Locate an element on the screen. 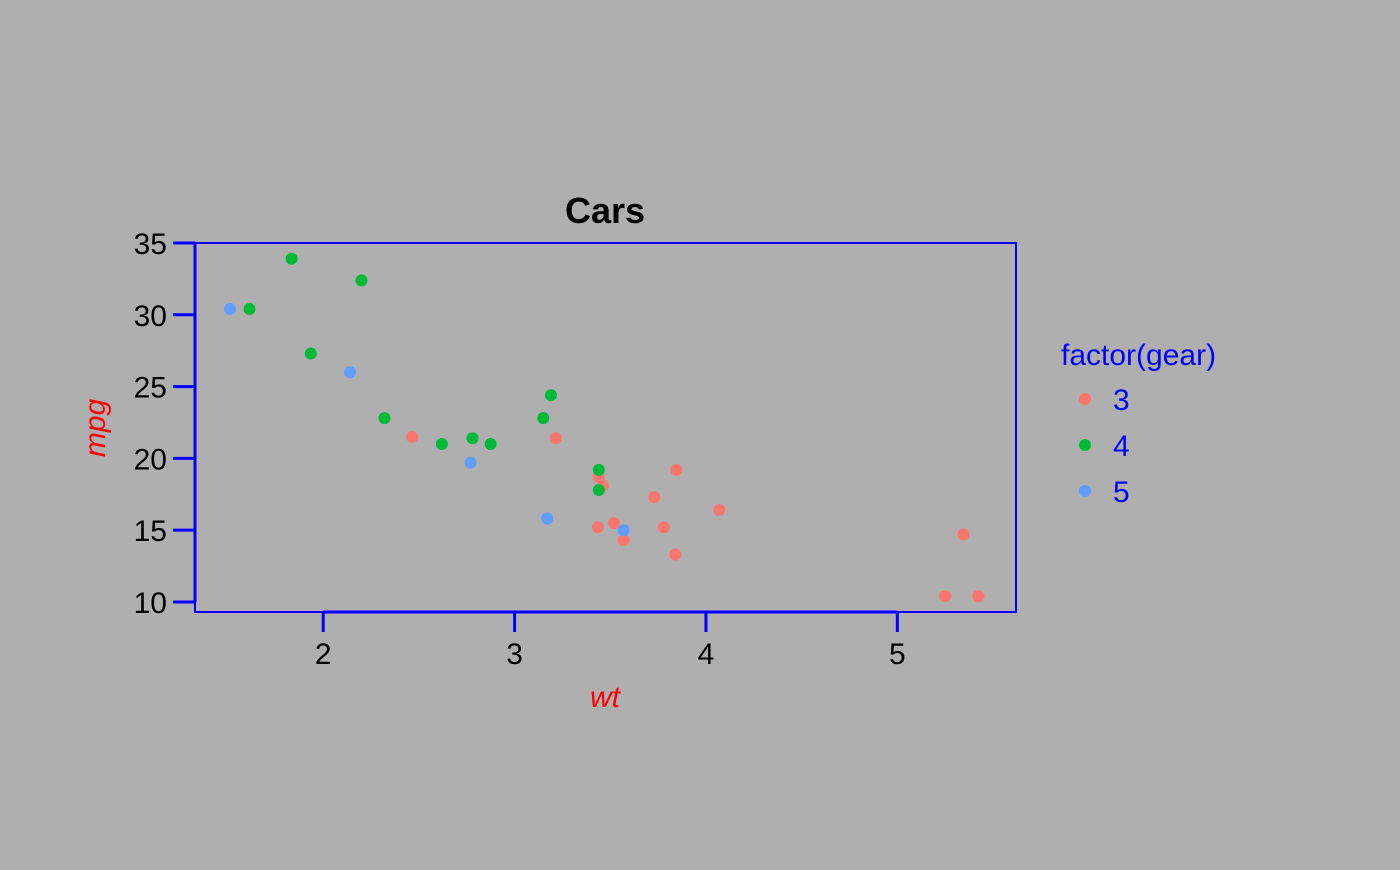 The width and height of the screenshot is (1400, 870). y-tick-label: 15 is located at coordinates (150, 531).